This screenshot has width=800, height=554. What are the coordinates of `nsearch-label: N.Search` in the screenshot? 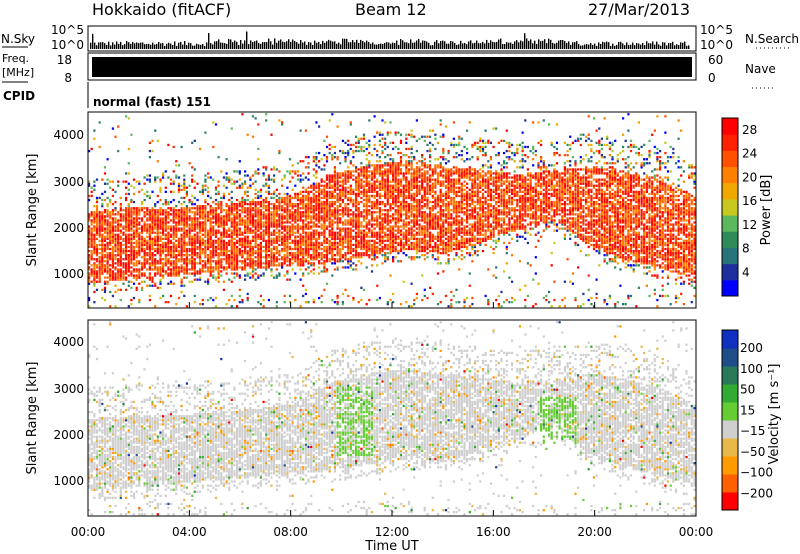 It's located at (772, 39).